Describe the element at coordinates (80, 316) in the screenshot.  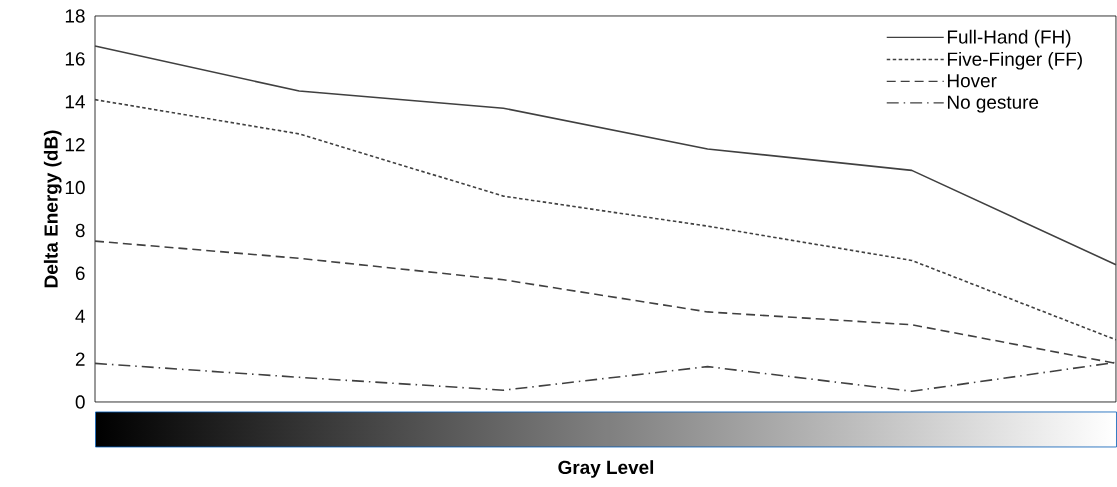
I see `y-tick-label: 4` at that location.